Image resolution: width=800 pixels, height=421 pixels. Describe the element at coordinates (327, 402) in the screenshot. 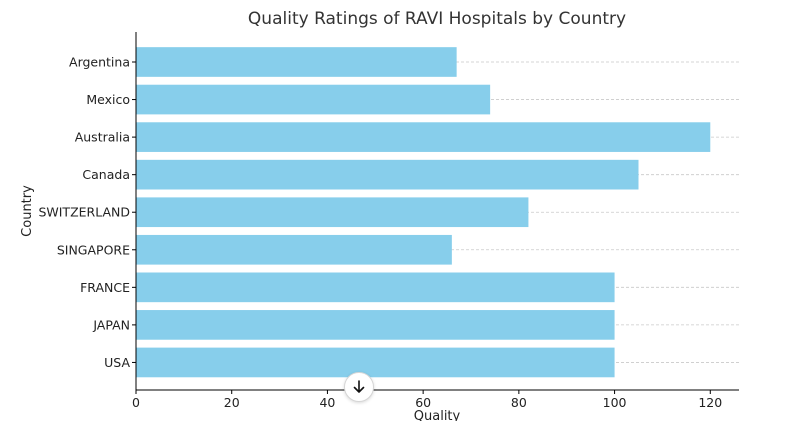

I see `x-tick-label: 40` at that location.